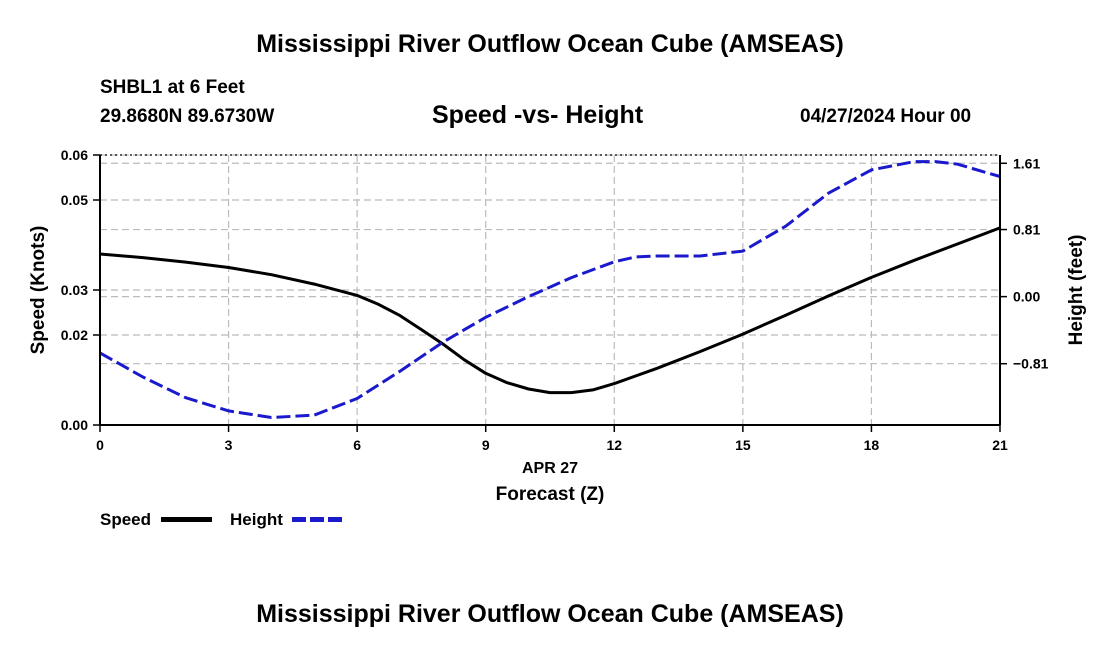 The width and height of the screenshot is (1100, 650). What do you see at coordinates (743, 445) in the screenshot?
I see `x-tick-label: 15` at bounding box center [743, 445].